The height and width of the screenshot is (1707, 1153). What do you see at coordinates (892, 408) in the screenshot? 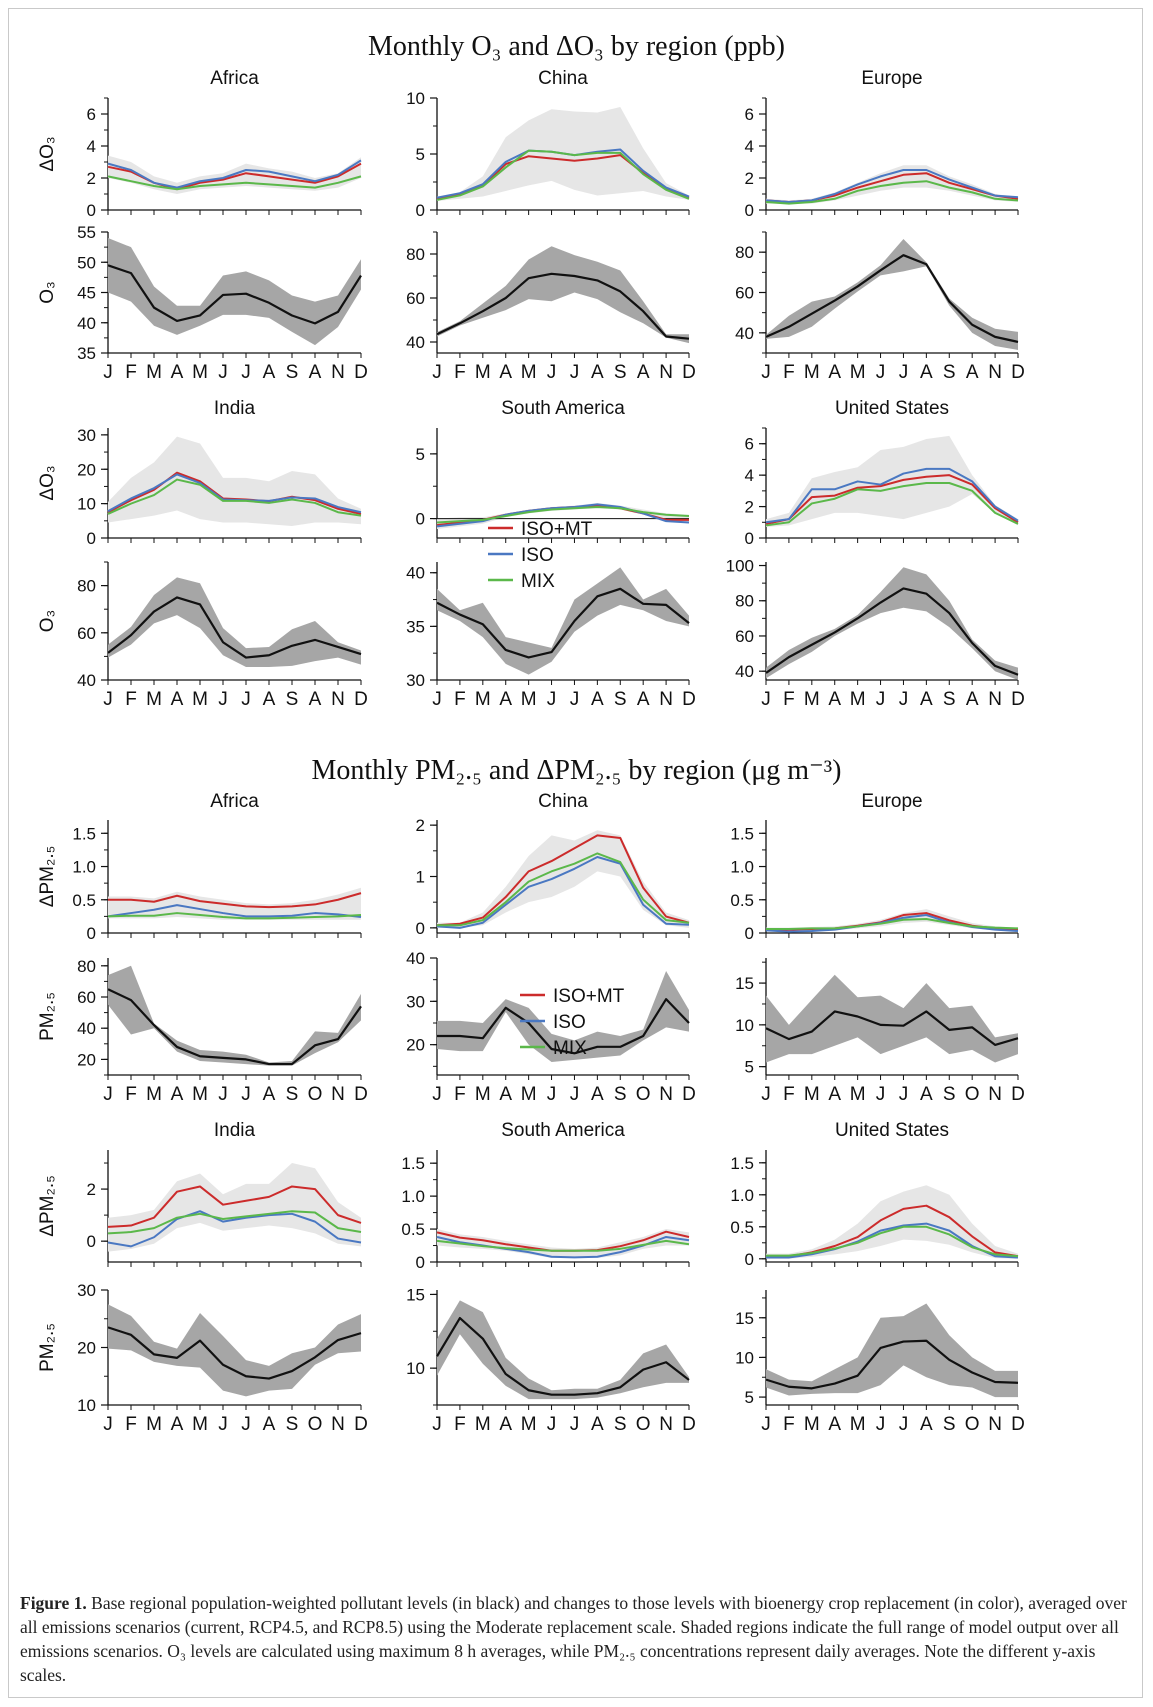
I see `panel-title: United States` at bounding box center [892, 408].